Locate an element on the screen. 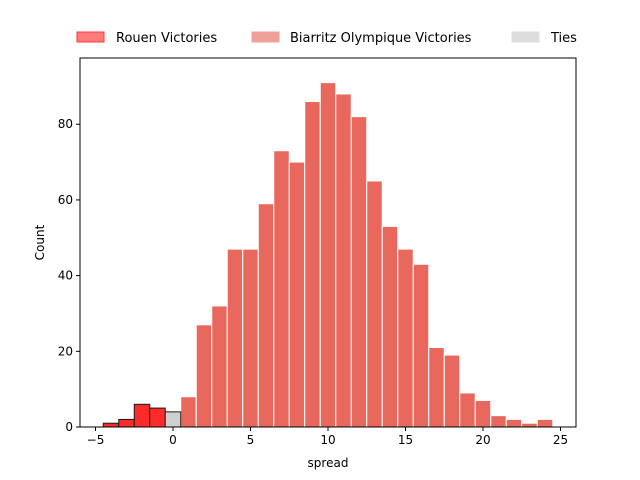 This screenshot has height=480, width=640. x-tick-label: 0 is located at coordinates (173, 440).